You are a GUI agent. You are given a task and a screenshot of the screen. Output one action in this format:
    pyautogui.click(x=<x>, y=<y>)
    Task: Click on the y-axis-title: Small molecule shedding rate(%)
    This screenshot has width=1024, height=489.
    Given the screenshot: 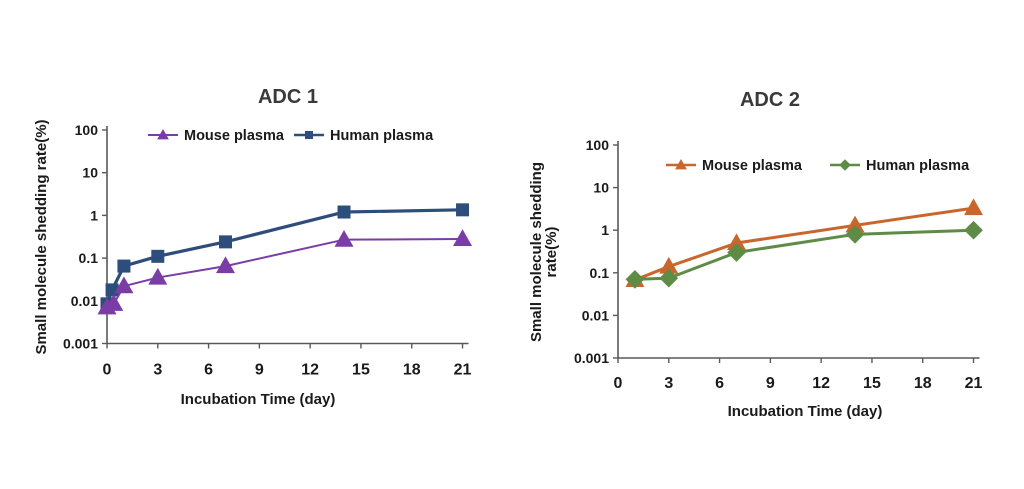 What is the action you would take?
    pyautogui.click(x=41, y=236)
    